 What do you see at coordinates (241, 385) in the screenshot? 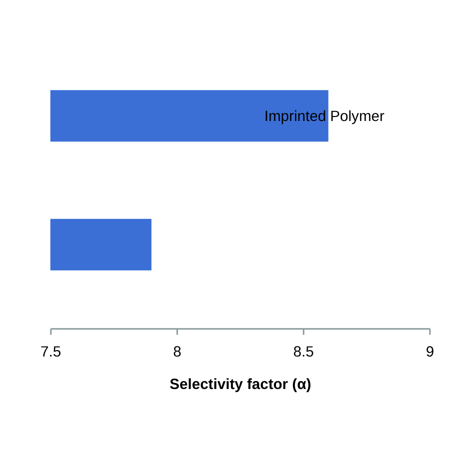
I see `x-axis-title: Selectivity factor (α)` at bounding box center [241, 385].